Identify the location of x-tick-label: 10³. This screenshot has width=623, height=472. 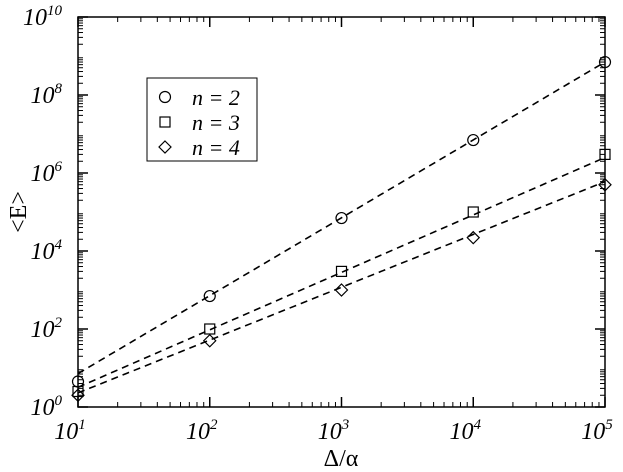
(334, 431).